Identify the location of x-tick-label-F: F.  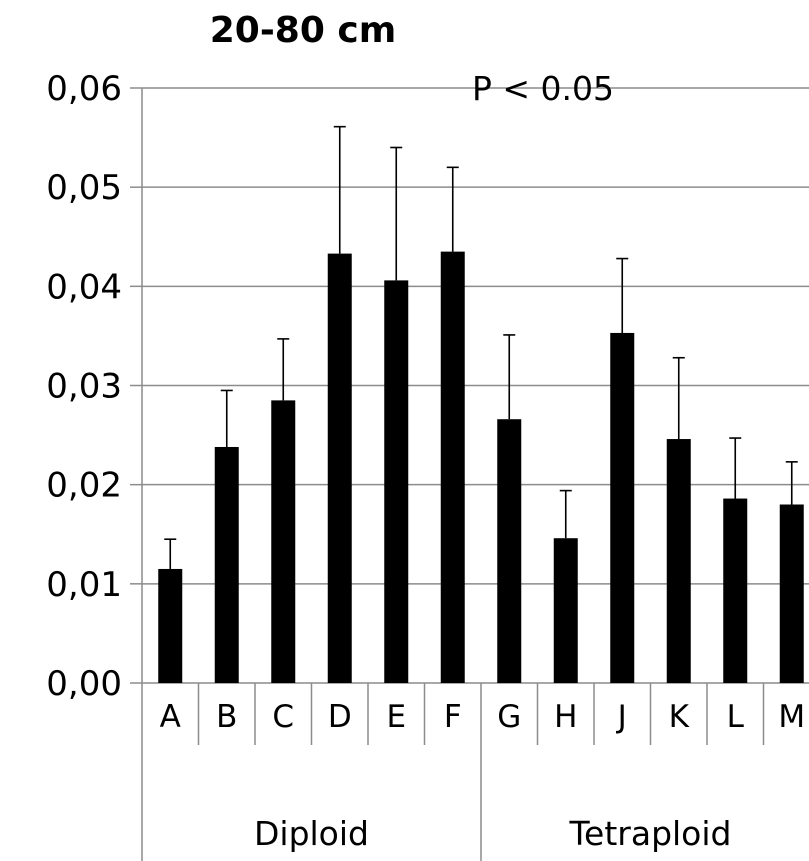
(453, 717).